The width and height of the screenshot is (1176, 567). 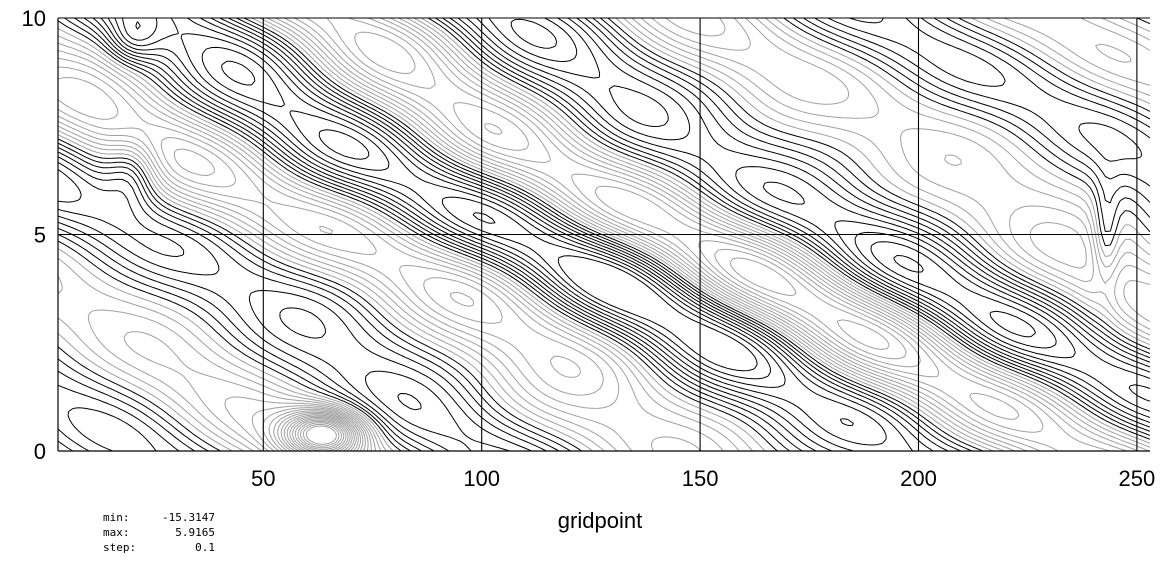 What do you see at coordinates (120, 547) in the screenshot?
I see `stat-step-label: step:` at bounding box center [120, 547].